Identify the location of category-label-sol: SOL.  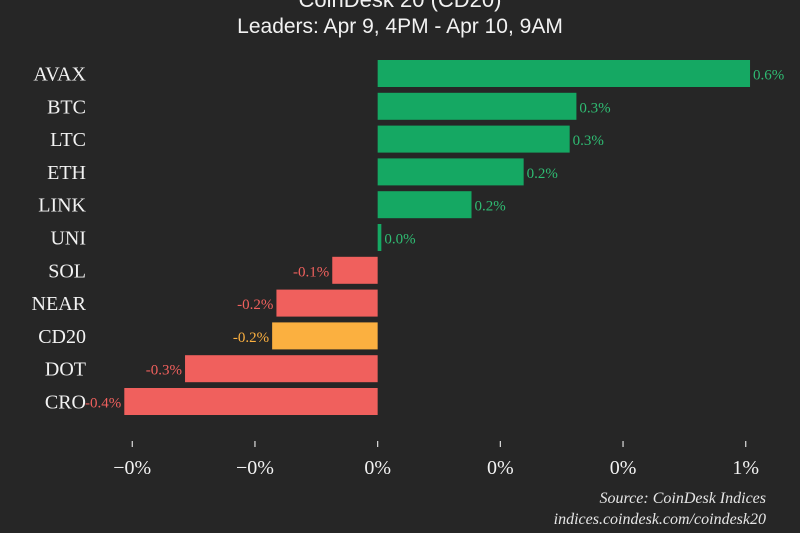
(67, 271).